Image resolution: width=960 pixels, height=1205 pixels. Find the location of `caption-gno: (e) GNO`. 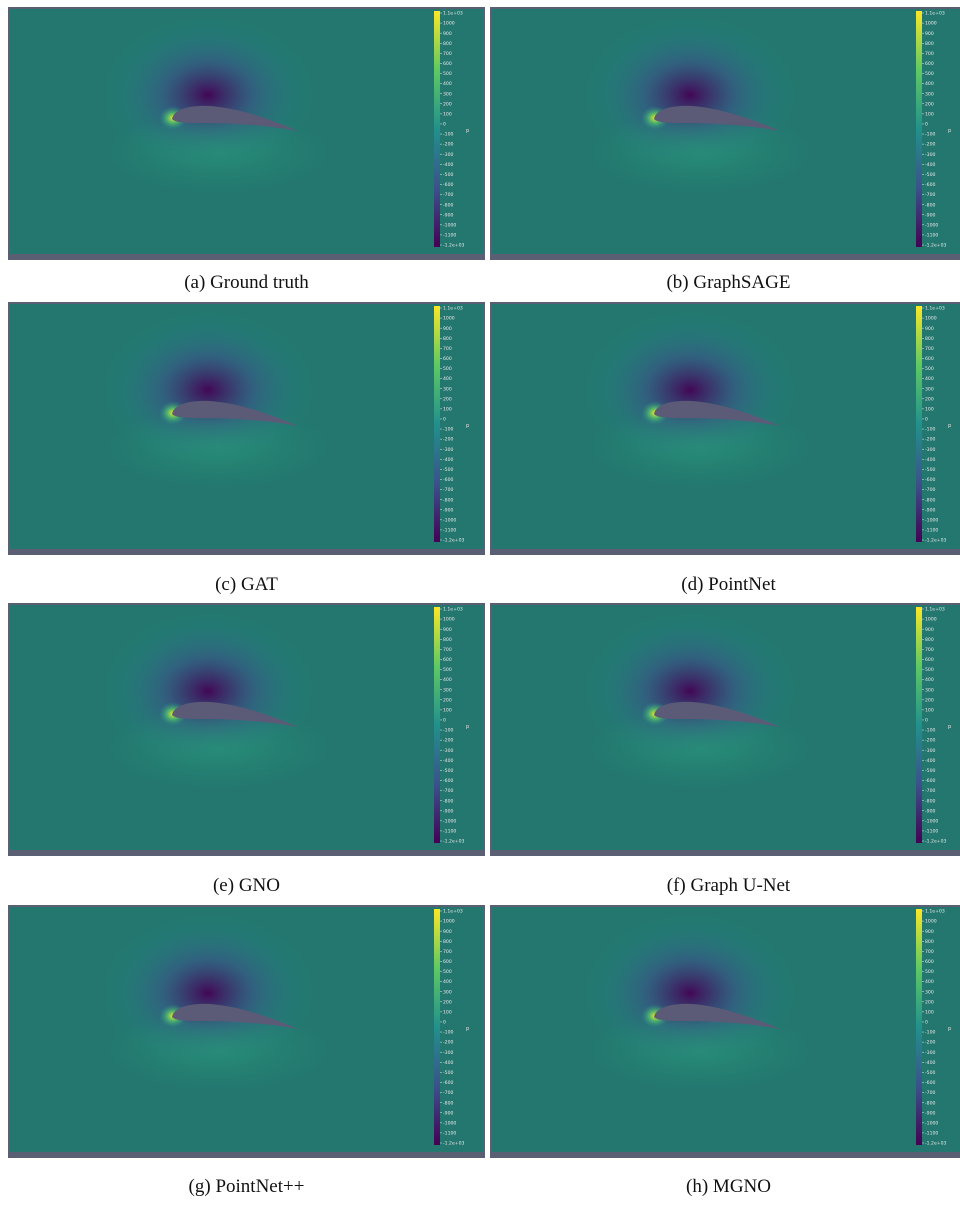

caption-gno: (e) GNO is located at coordinates (246, 885).